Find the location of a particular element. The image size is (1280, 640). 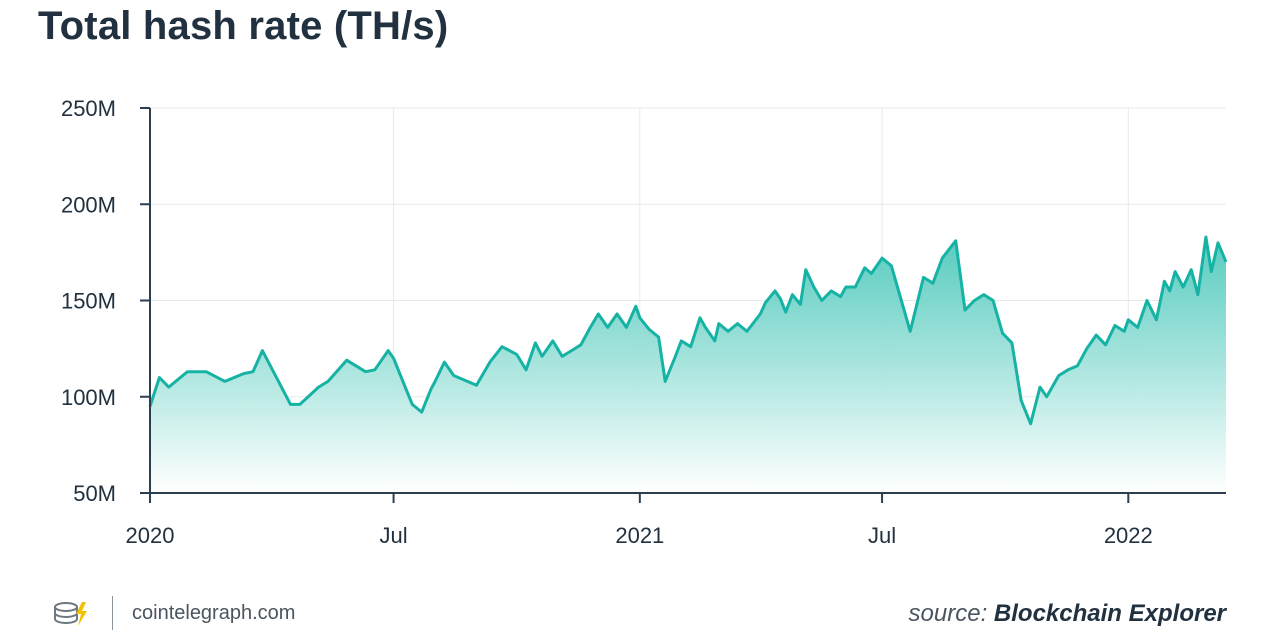

source-name: Blockchain Explorer is located at coordinates (1109, 613).